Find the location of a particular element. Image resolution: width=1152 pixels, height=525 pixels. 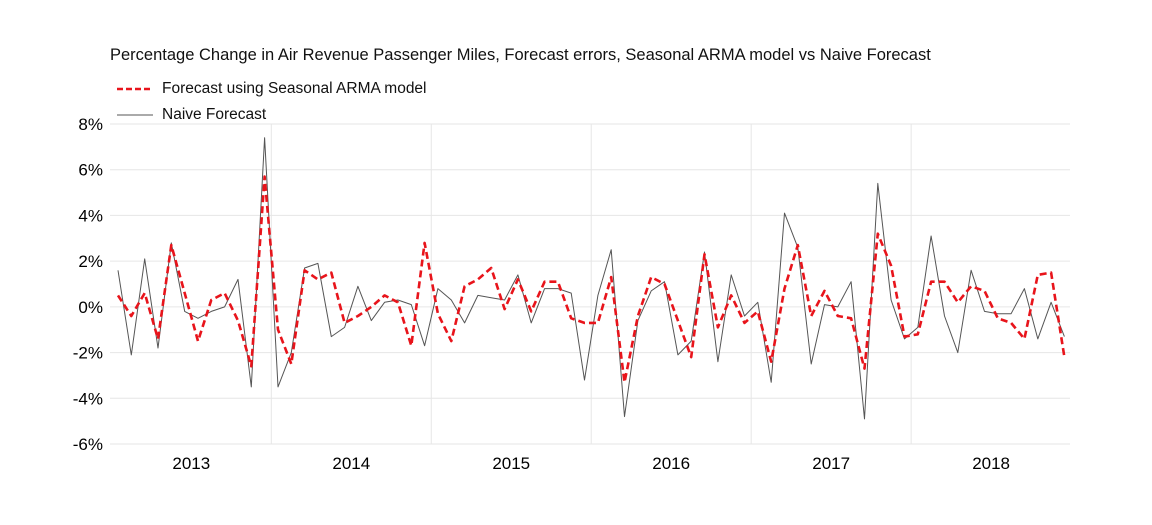

legend-item-arma: Forecast using Seasonal ARMA model is located at coordinates (271, 89).